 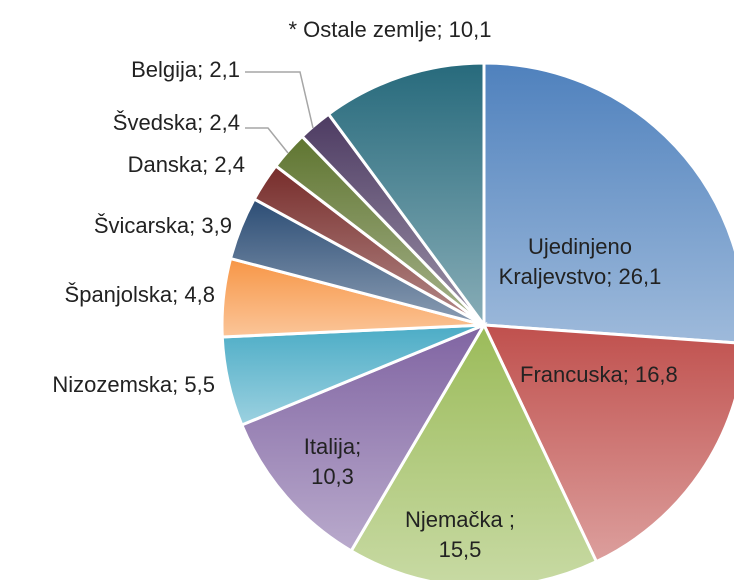 What do you see at coordinates (571, 374) in the screenshot?
I see `label-category: Francuska` at bounding box center [571, 374].